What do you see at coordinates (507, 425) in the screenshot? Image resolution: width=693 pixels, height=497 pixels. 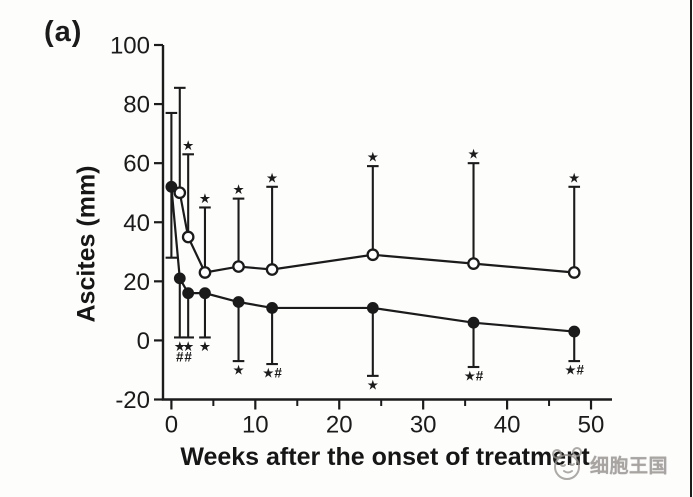 I see `x-tick-label: 40` at bounding box center [507, 425].